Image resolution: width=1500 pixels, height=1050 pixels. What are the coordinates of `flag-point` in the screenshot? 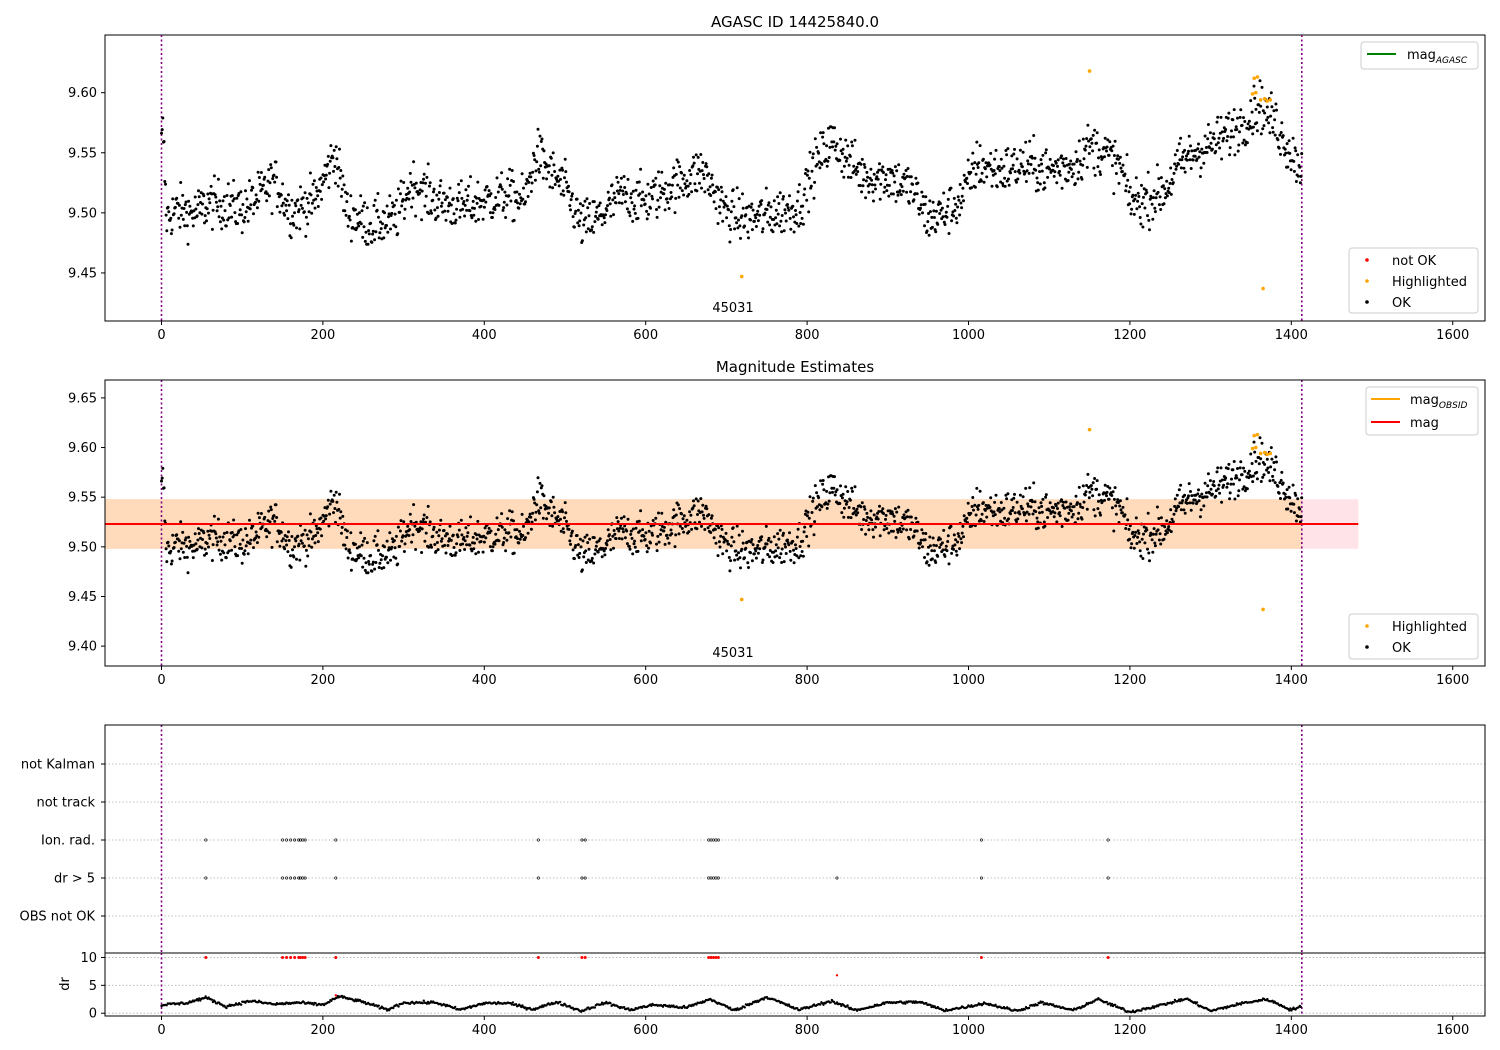 It's located at (718, 878).